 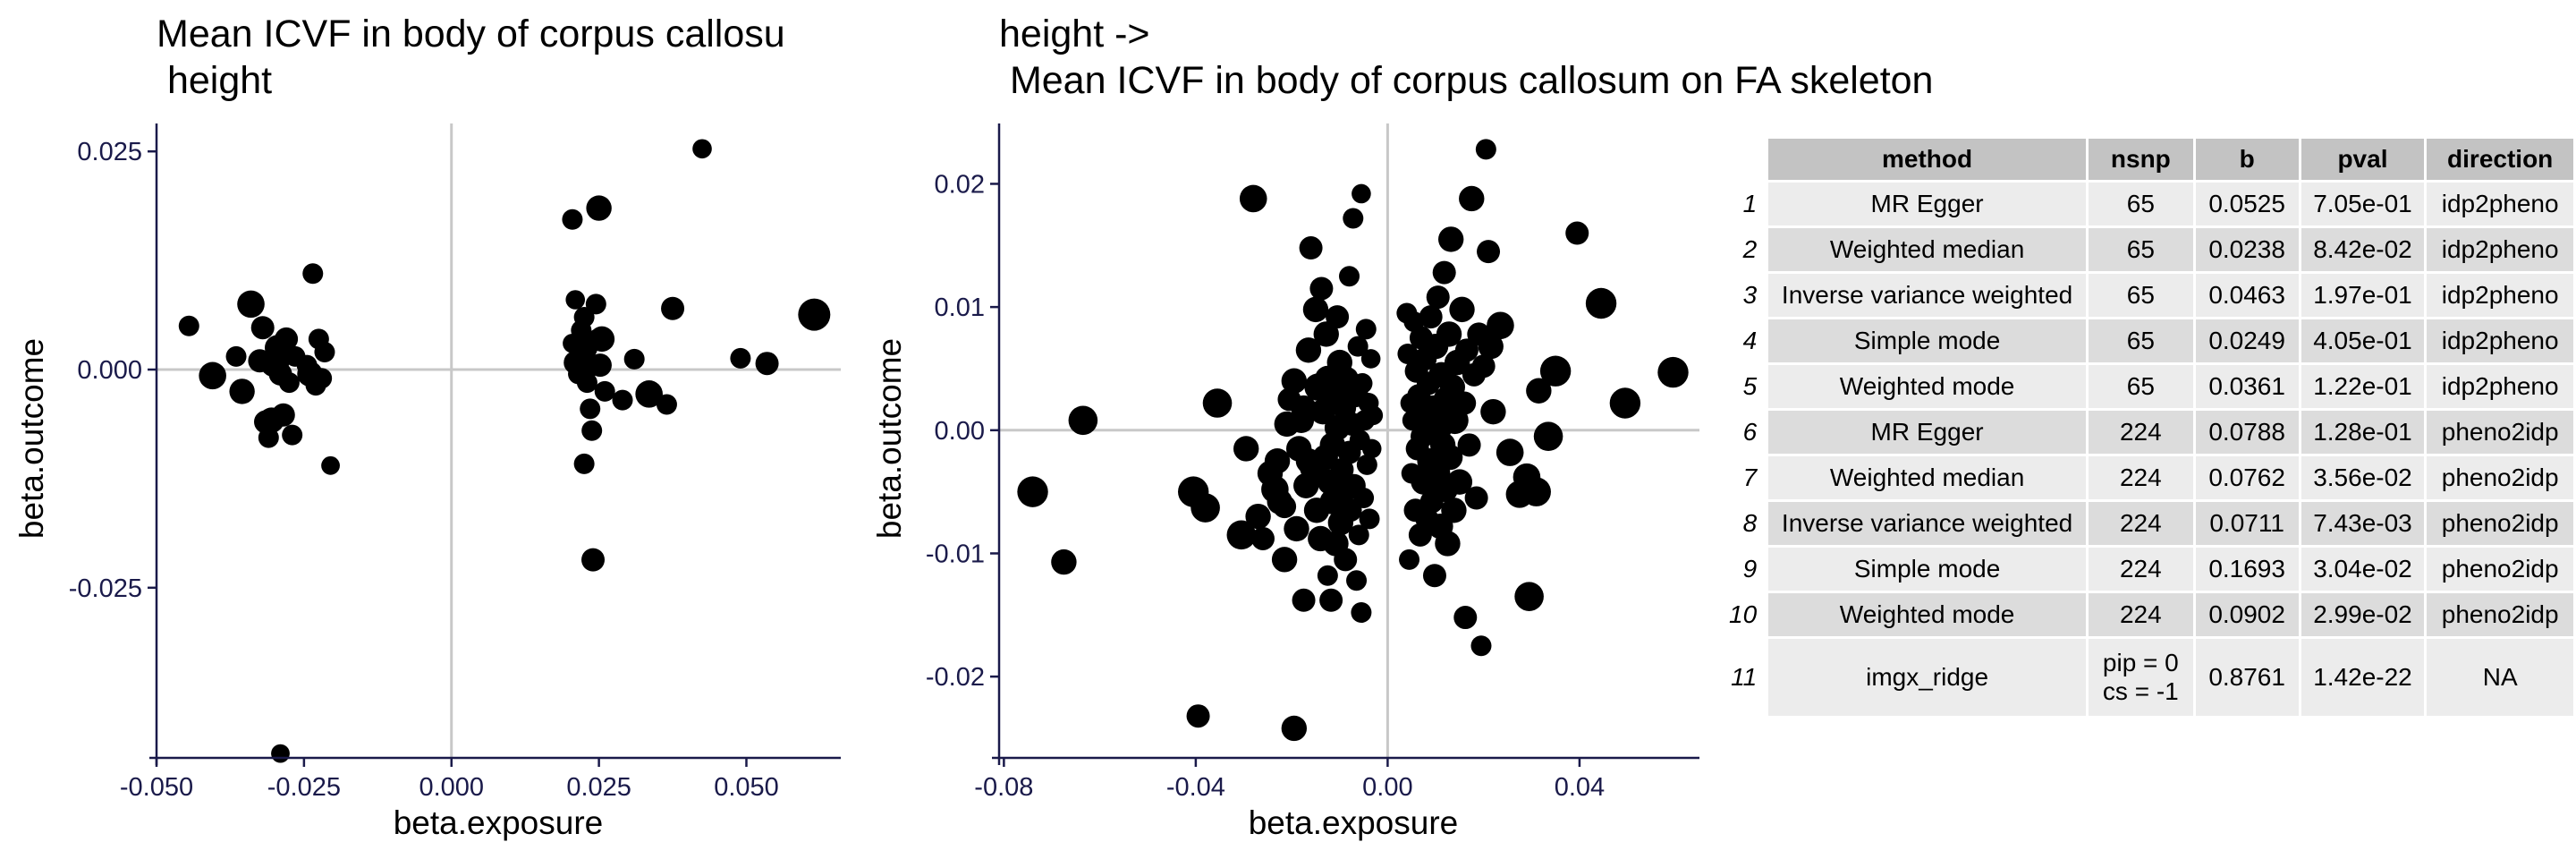 I want to click on table-cell-method: Inverse variance weighted, so click(x=1927, y=523).